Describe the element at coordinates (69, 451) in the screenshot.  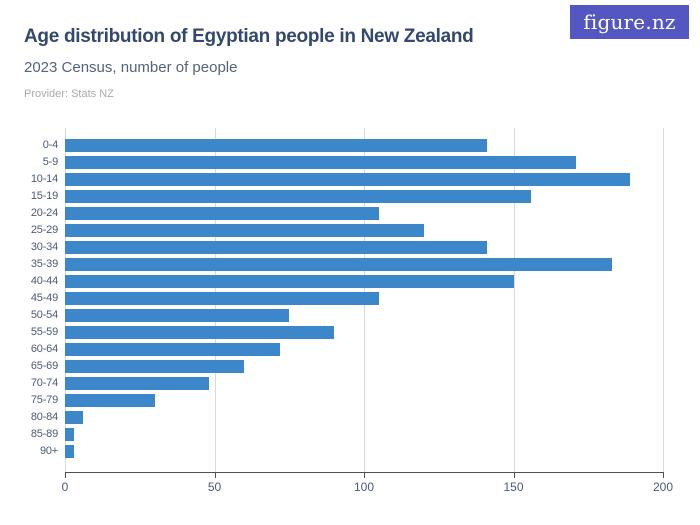
I see `bar-90+` at that location.